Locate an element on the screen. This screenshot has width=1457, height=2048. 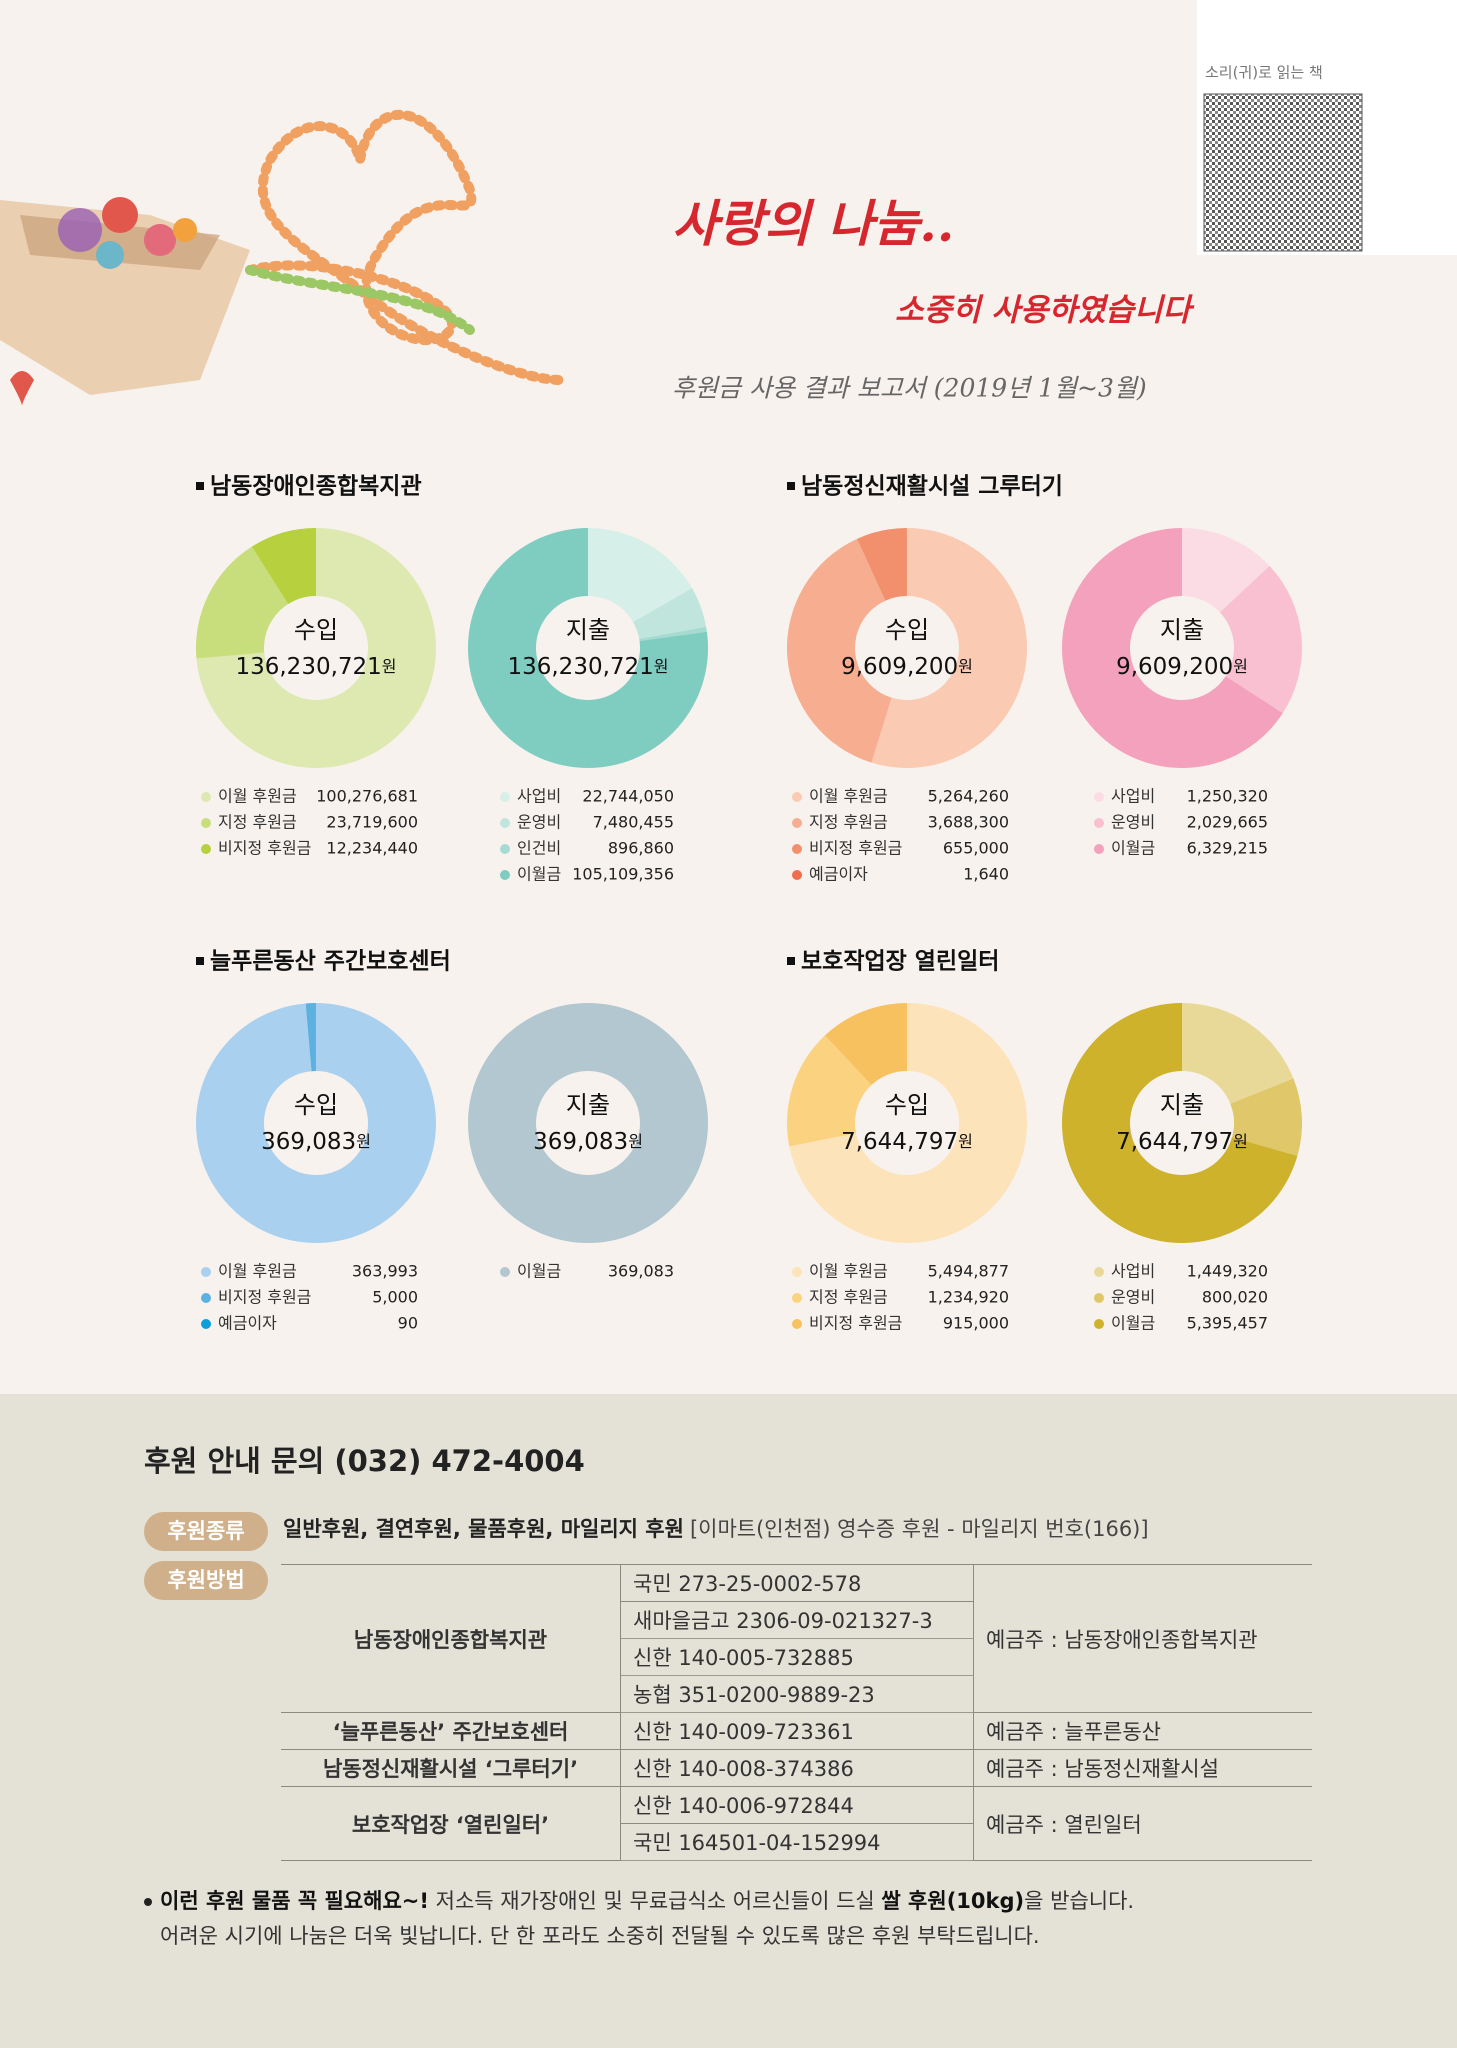
legend-label: 예금이자 is located at coordinates (247, 1323).